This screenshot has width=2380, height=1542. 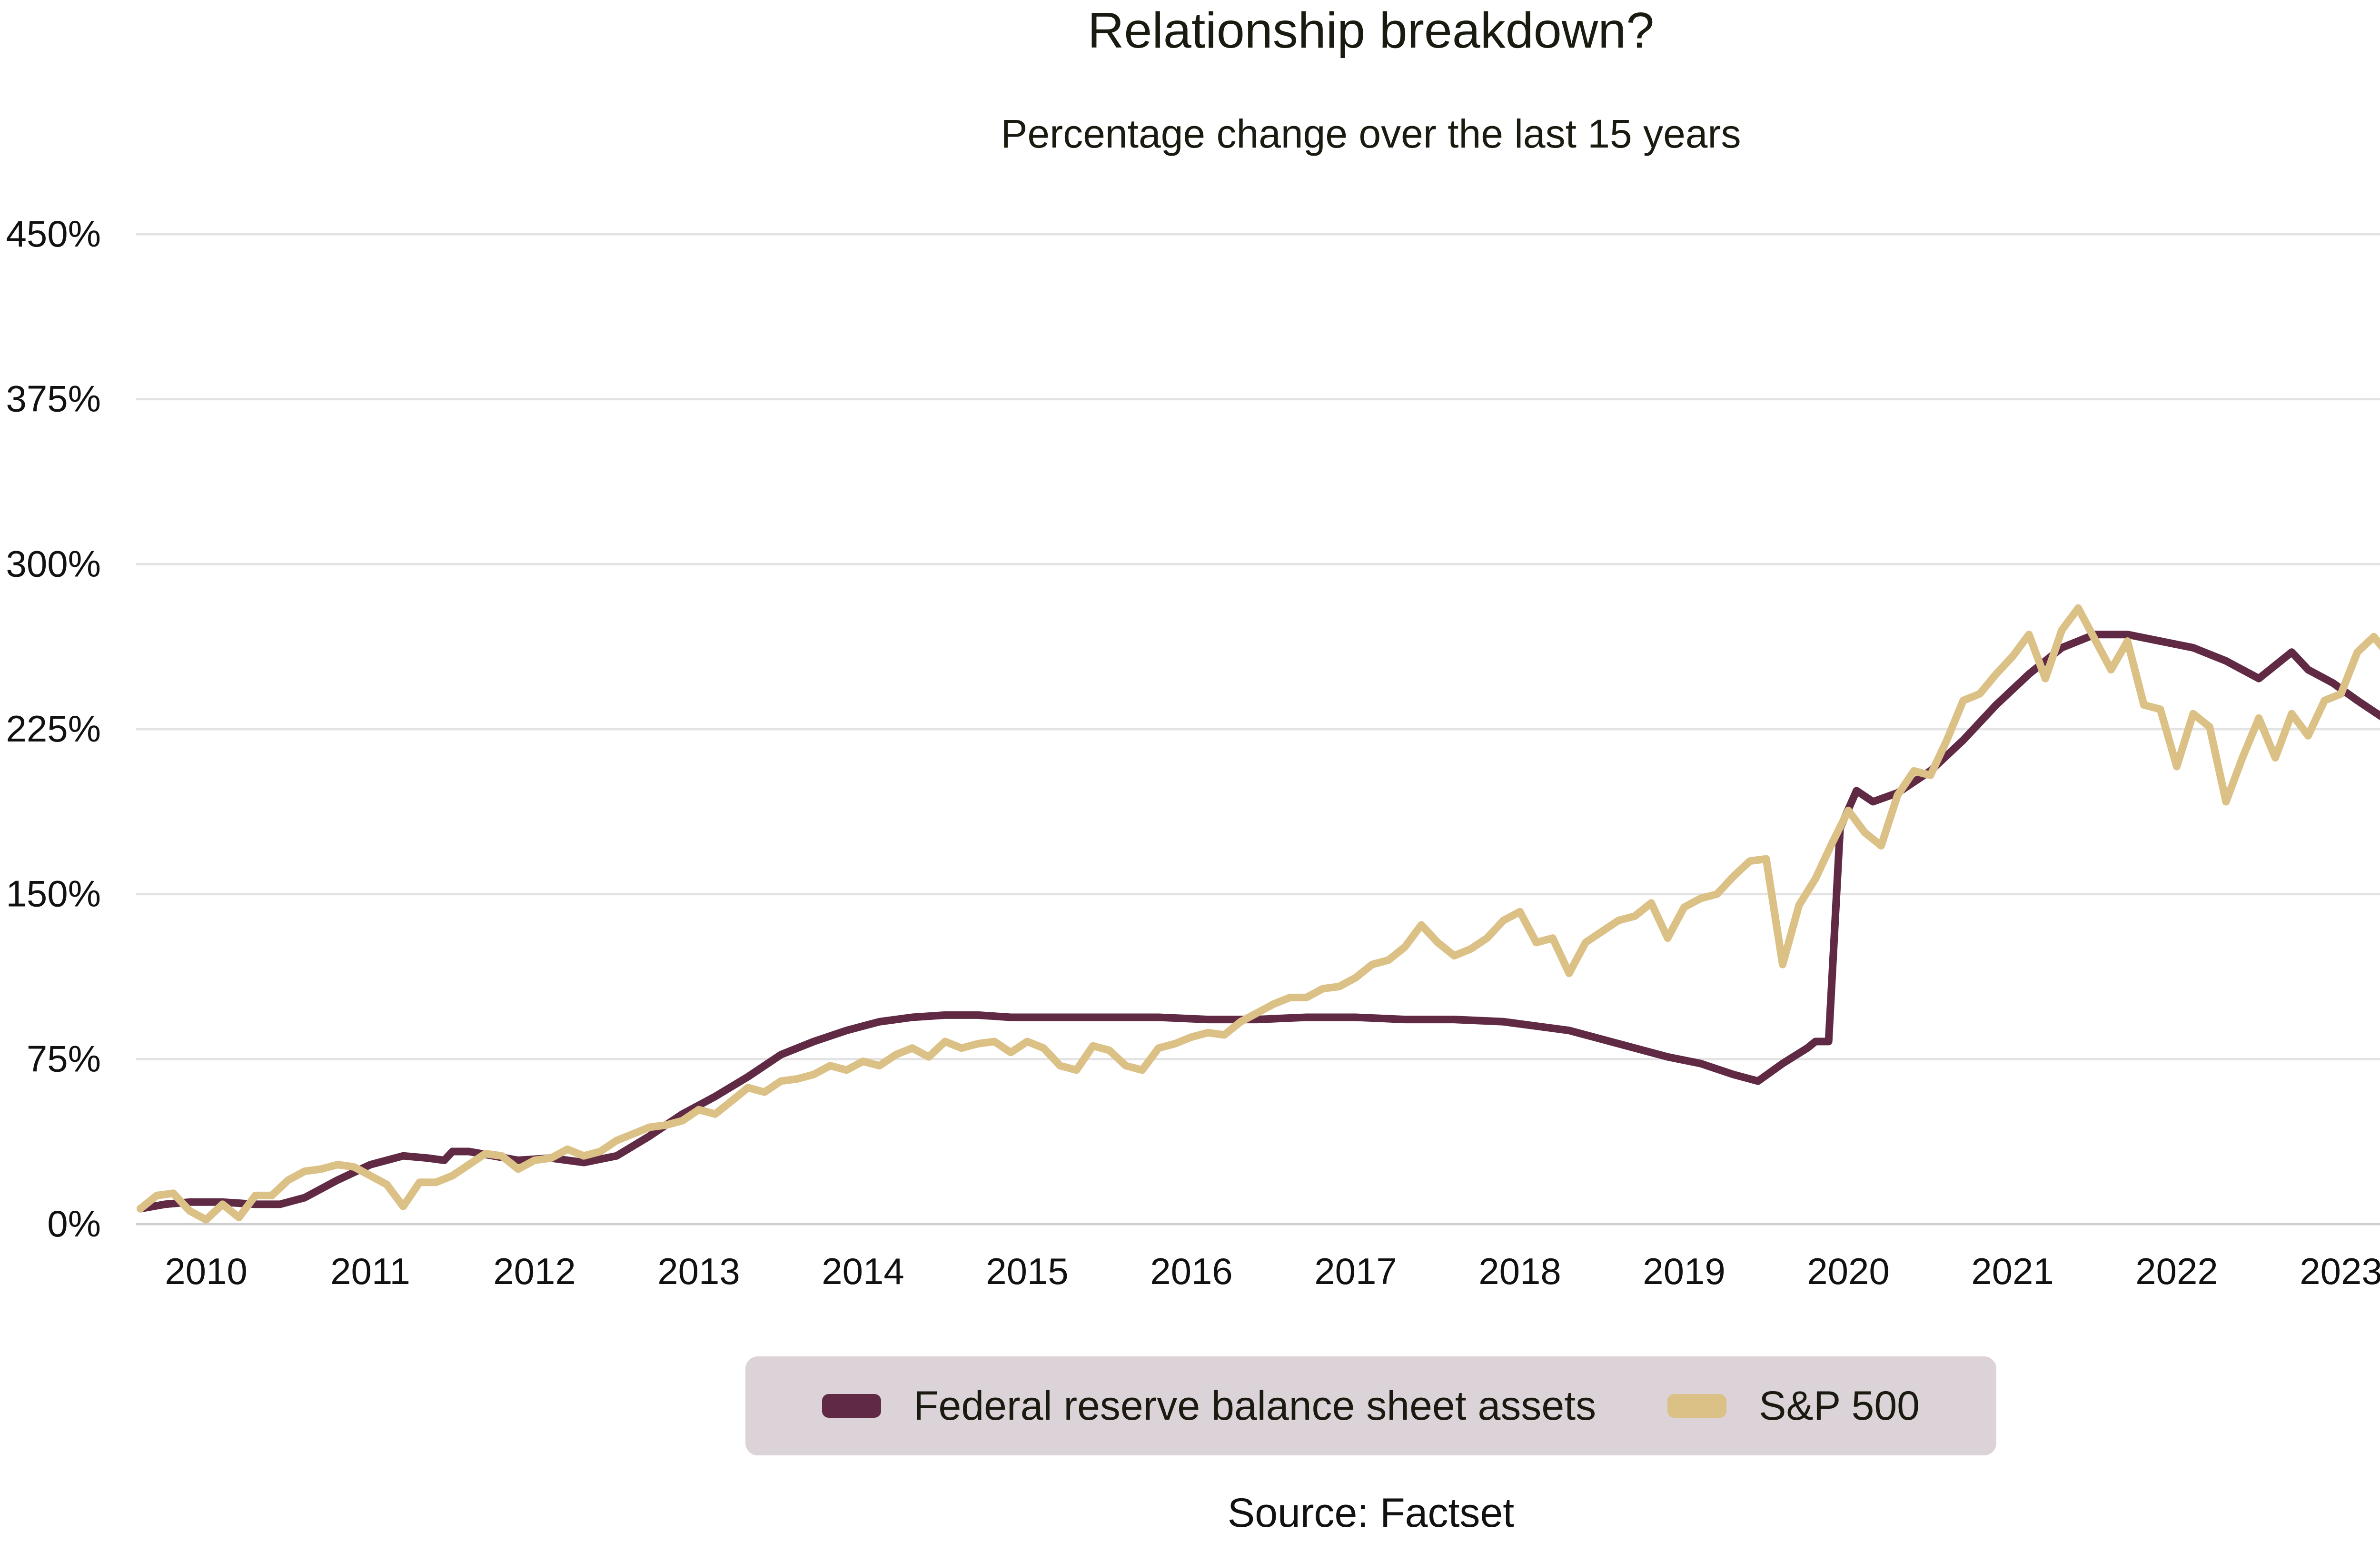 What do you see at coordinates (698, 1271) in the screenshot?
I see `x-tick-label: 2013` at bounding box center [698, 1271].